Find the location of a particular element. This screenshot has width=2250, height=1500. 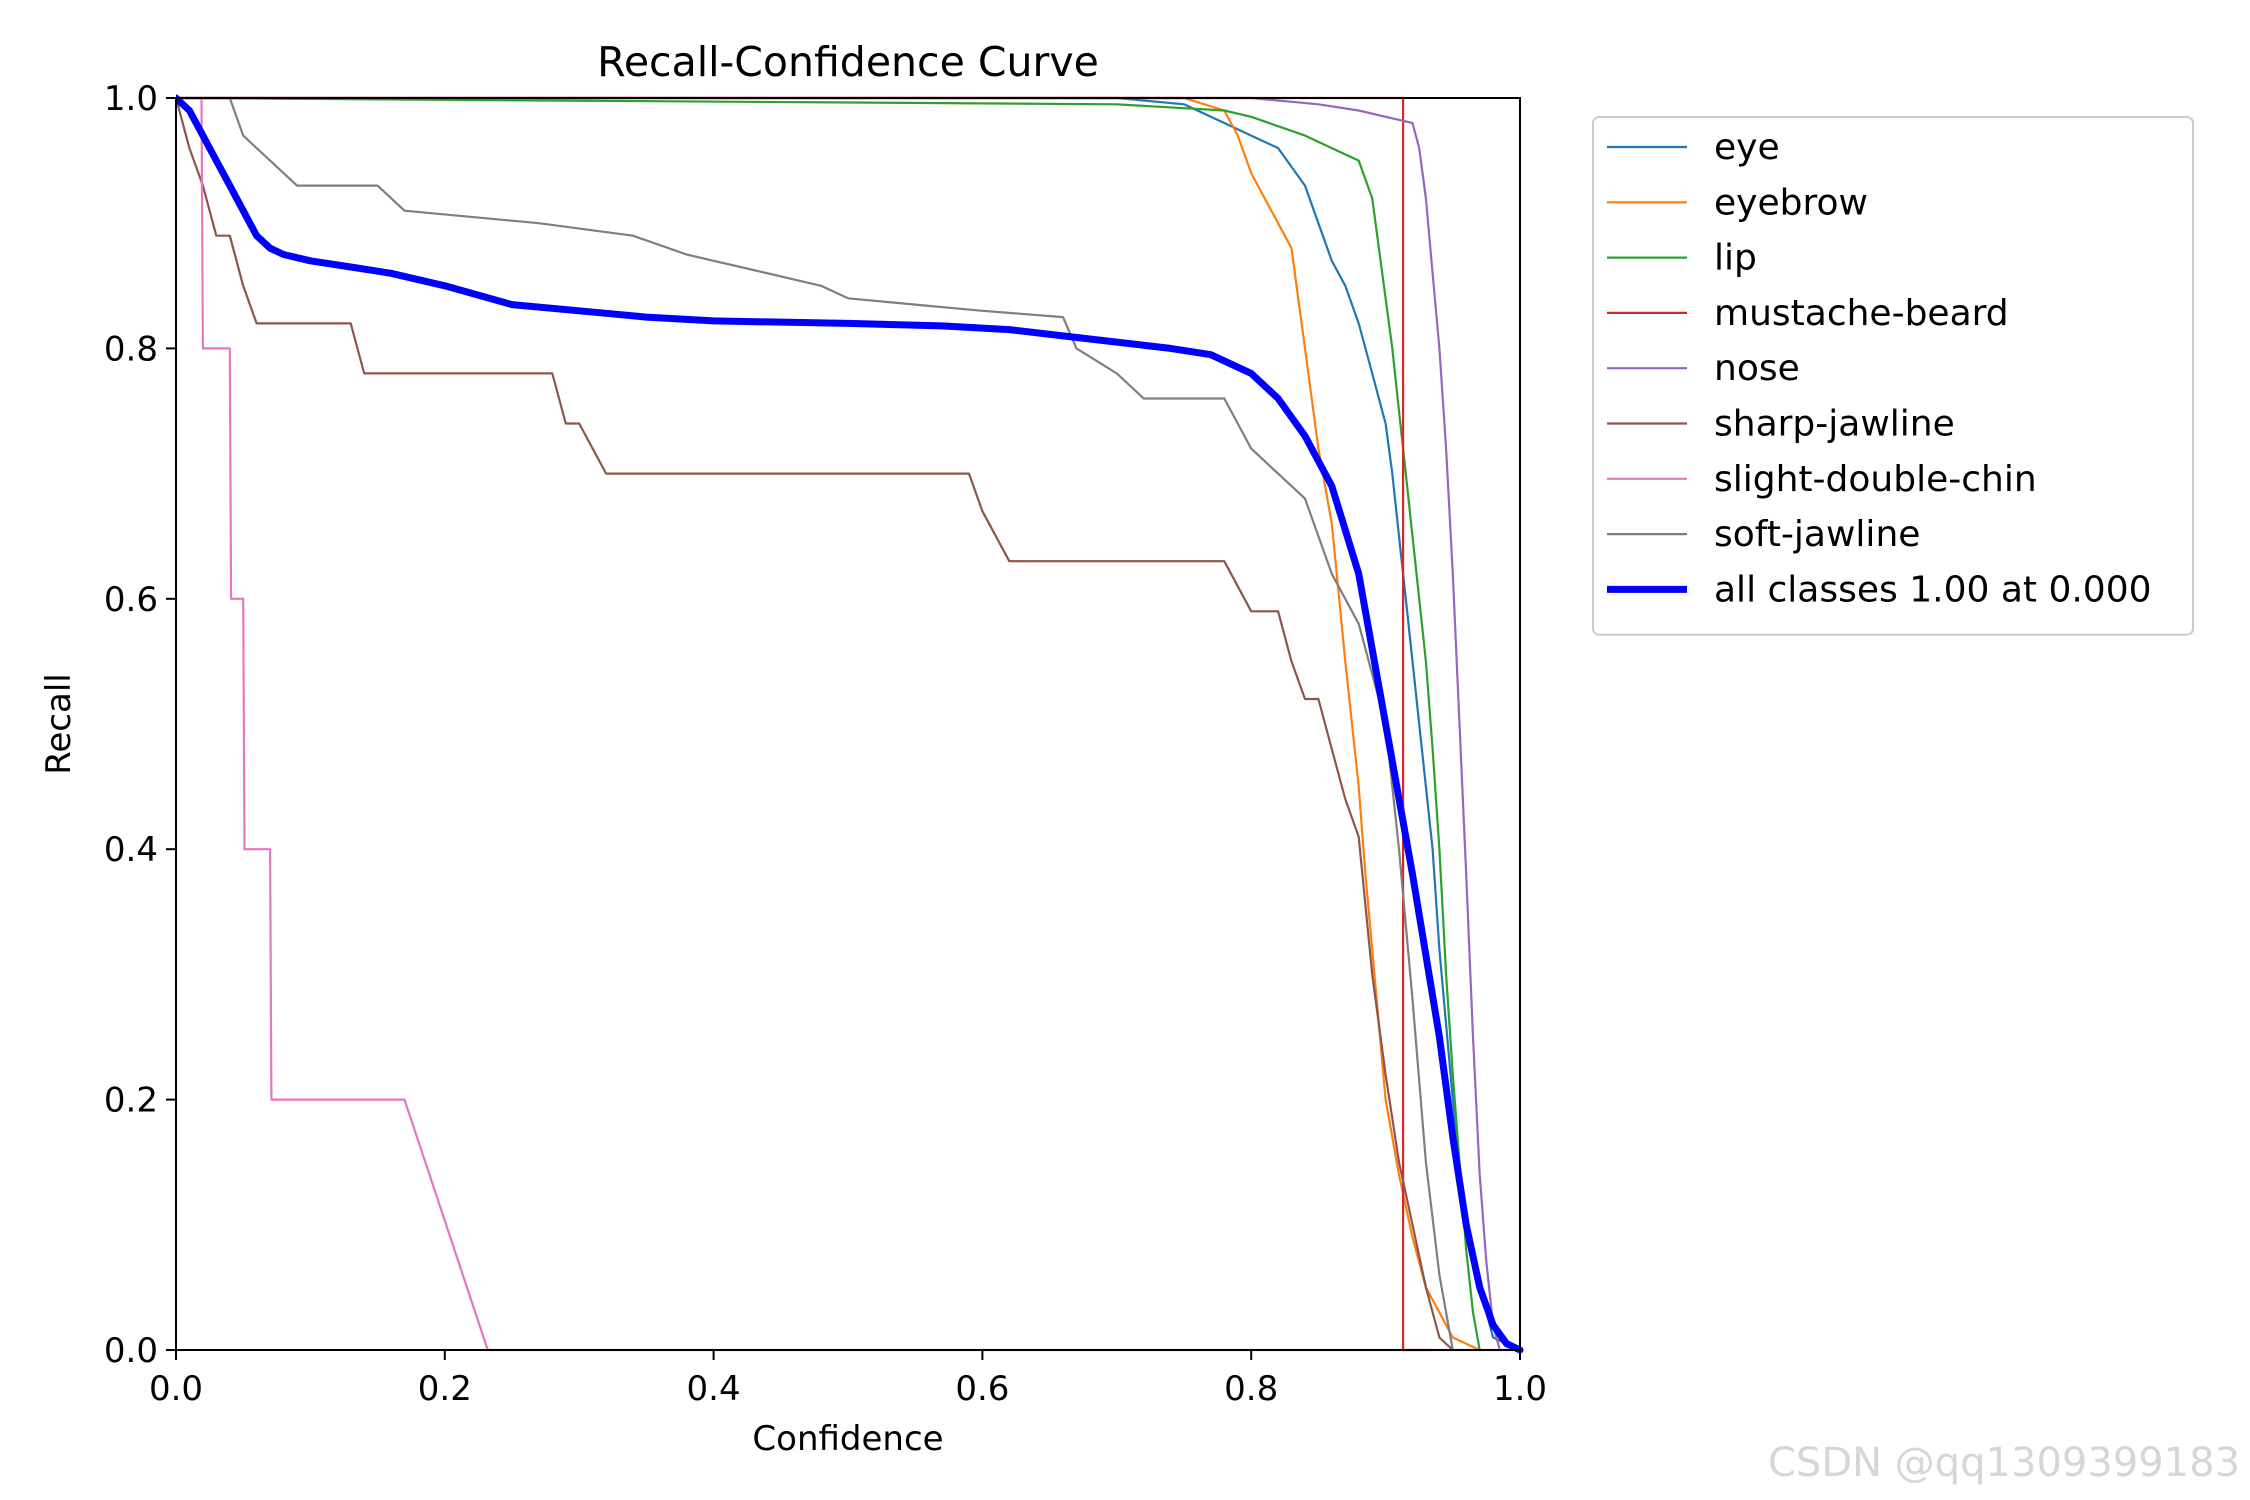

legend-label-eyebrow: eyebrow is located at coordinates (1791, 202).